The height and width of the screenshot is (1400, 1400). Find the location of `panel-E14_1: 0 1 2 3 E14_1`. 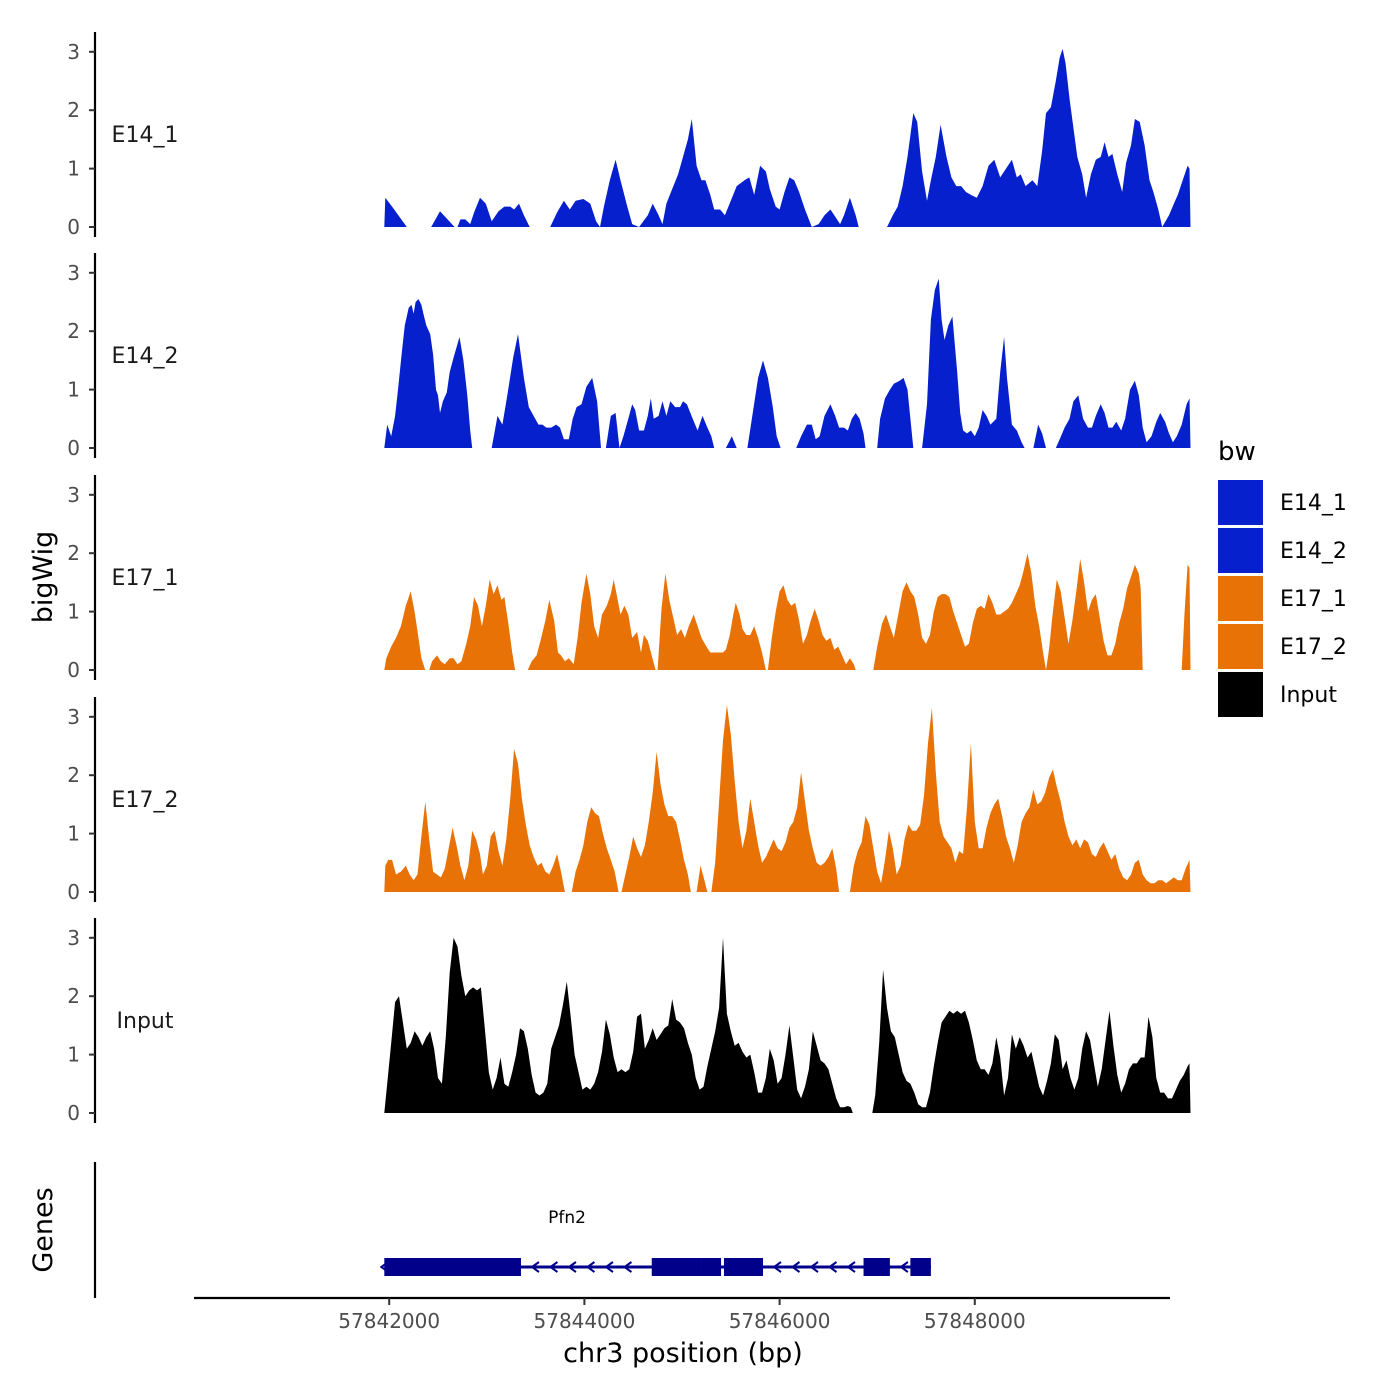

panel-E14_1: 0 1 2 3 E14_1 is located at coordinates (629, 135).